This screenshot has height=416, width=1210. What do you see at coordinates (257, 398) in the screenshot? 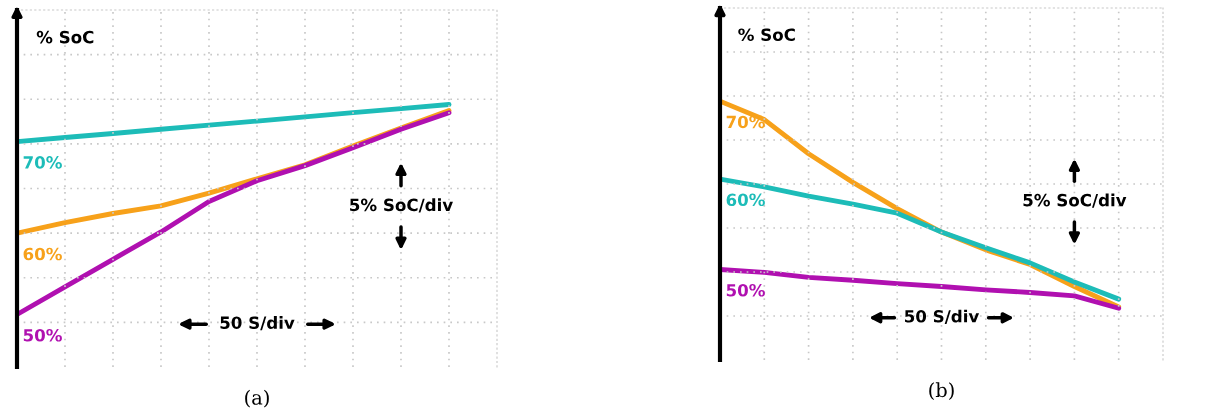
I see `text: (a)` at bounding box center [257, 398].